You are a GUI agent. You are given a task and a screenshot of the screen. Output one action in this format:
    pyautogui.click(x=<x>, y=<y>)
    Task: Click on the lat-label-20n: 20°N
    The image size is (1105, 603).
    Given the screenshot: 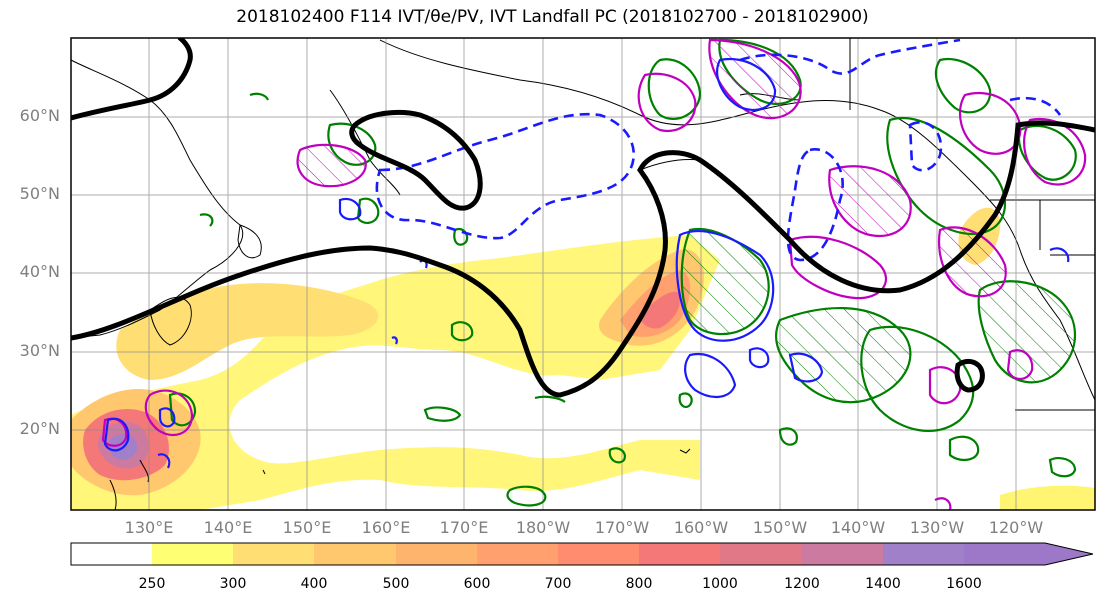 What is the action you would take?
    pyautogui.click(x=39, y=428)
    